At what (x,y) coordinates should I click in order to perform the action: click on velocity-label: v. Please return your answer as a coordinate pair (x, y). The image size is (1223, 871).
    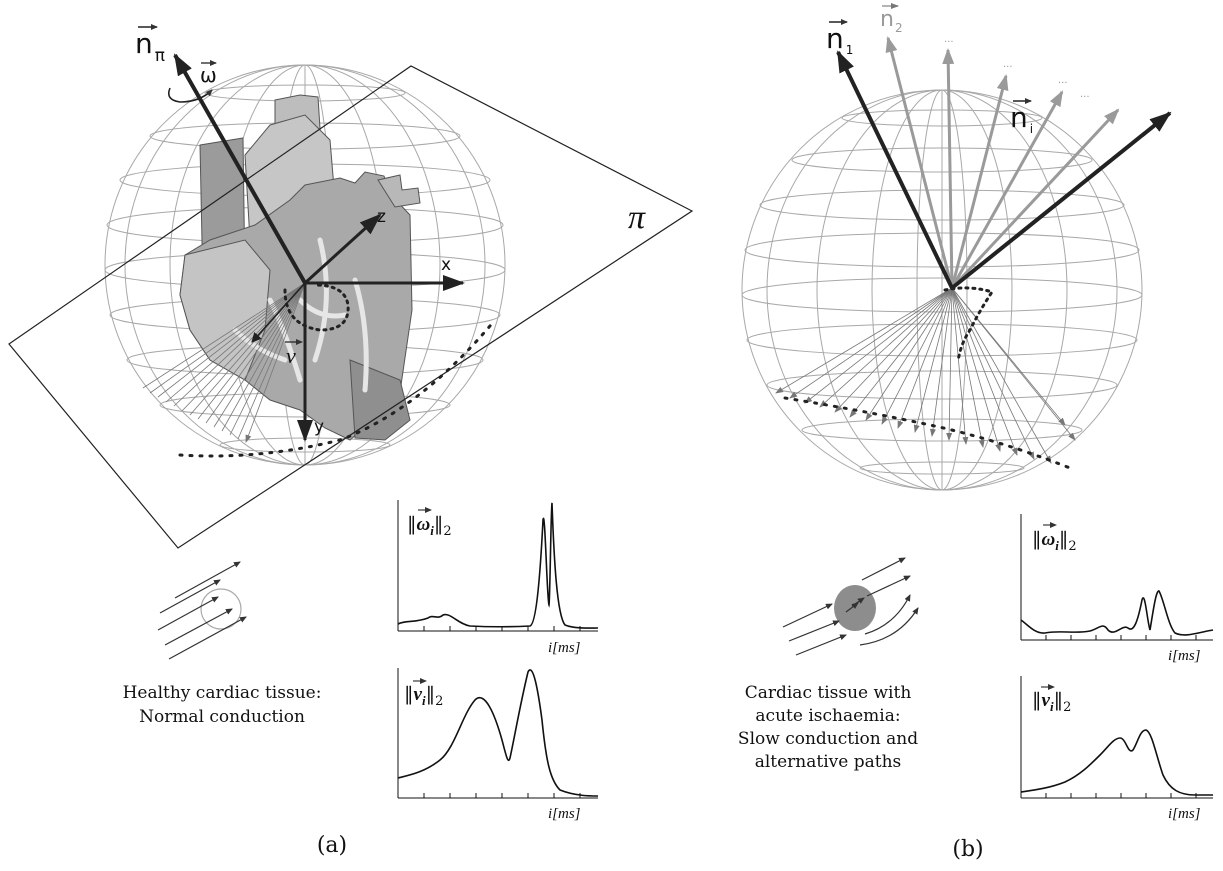
    Looking at the image, I should click on (291, 355).